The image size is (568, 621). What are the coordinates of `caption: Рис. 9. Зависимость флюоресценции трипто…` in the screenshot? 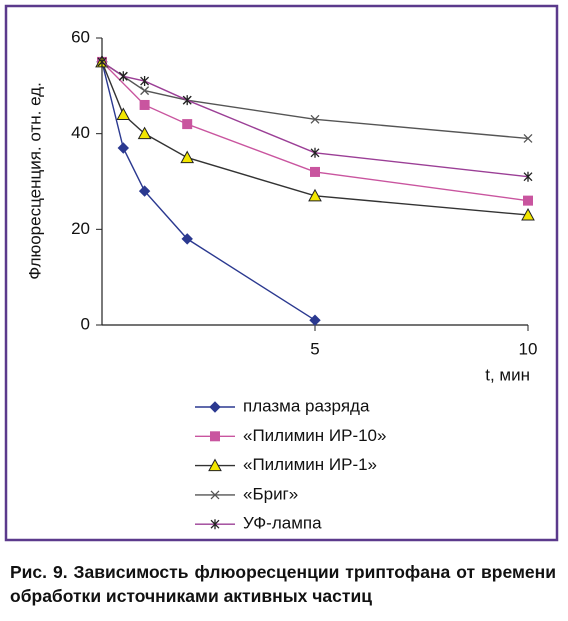 It's located at (283, 584).